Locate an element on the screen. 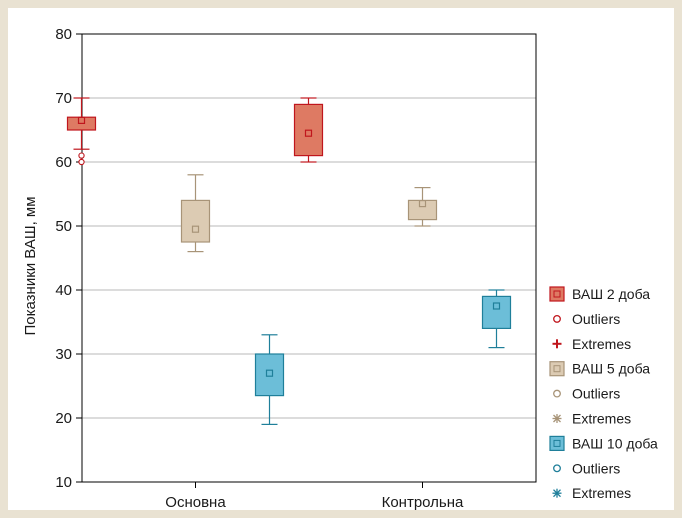 The width and height of the screenshot is (682, 518). legend-label: ВАШ 2 доба is located at coordinates (611, 294).